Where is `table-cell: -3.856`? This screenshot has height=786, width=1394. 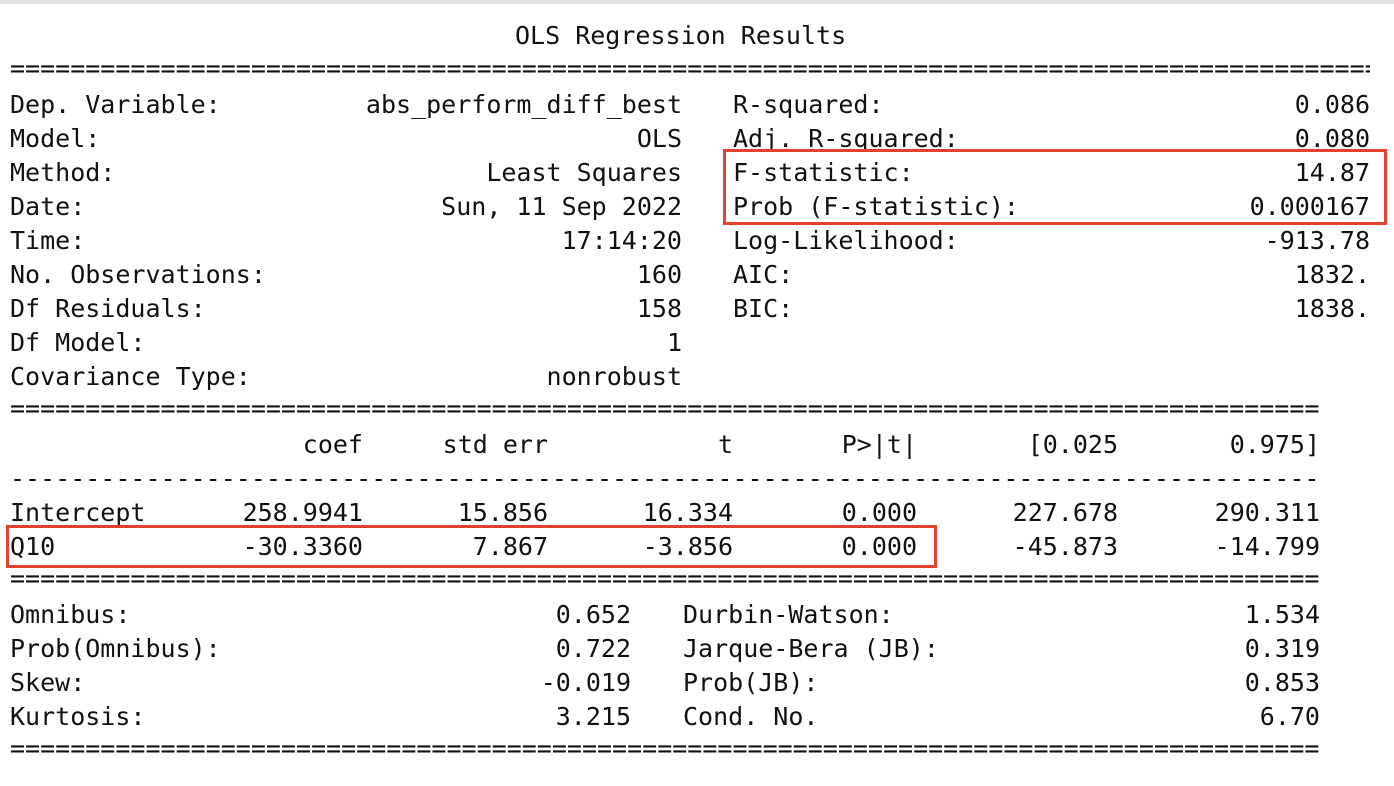 table-cell: -3.856 is located at coordinates (687, 546).